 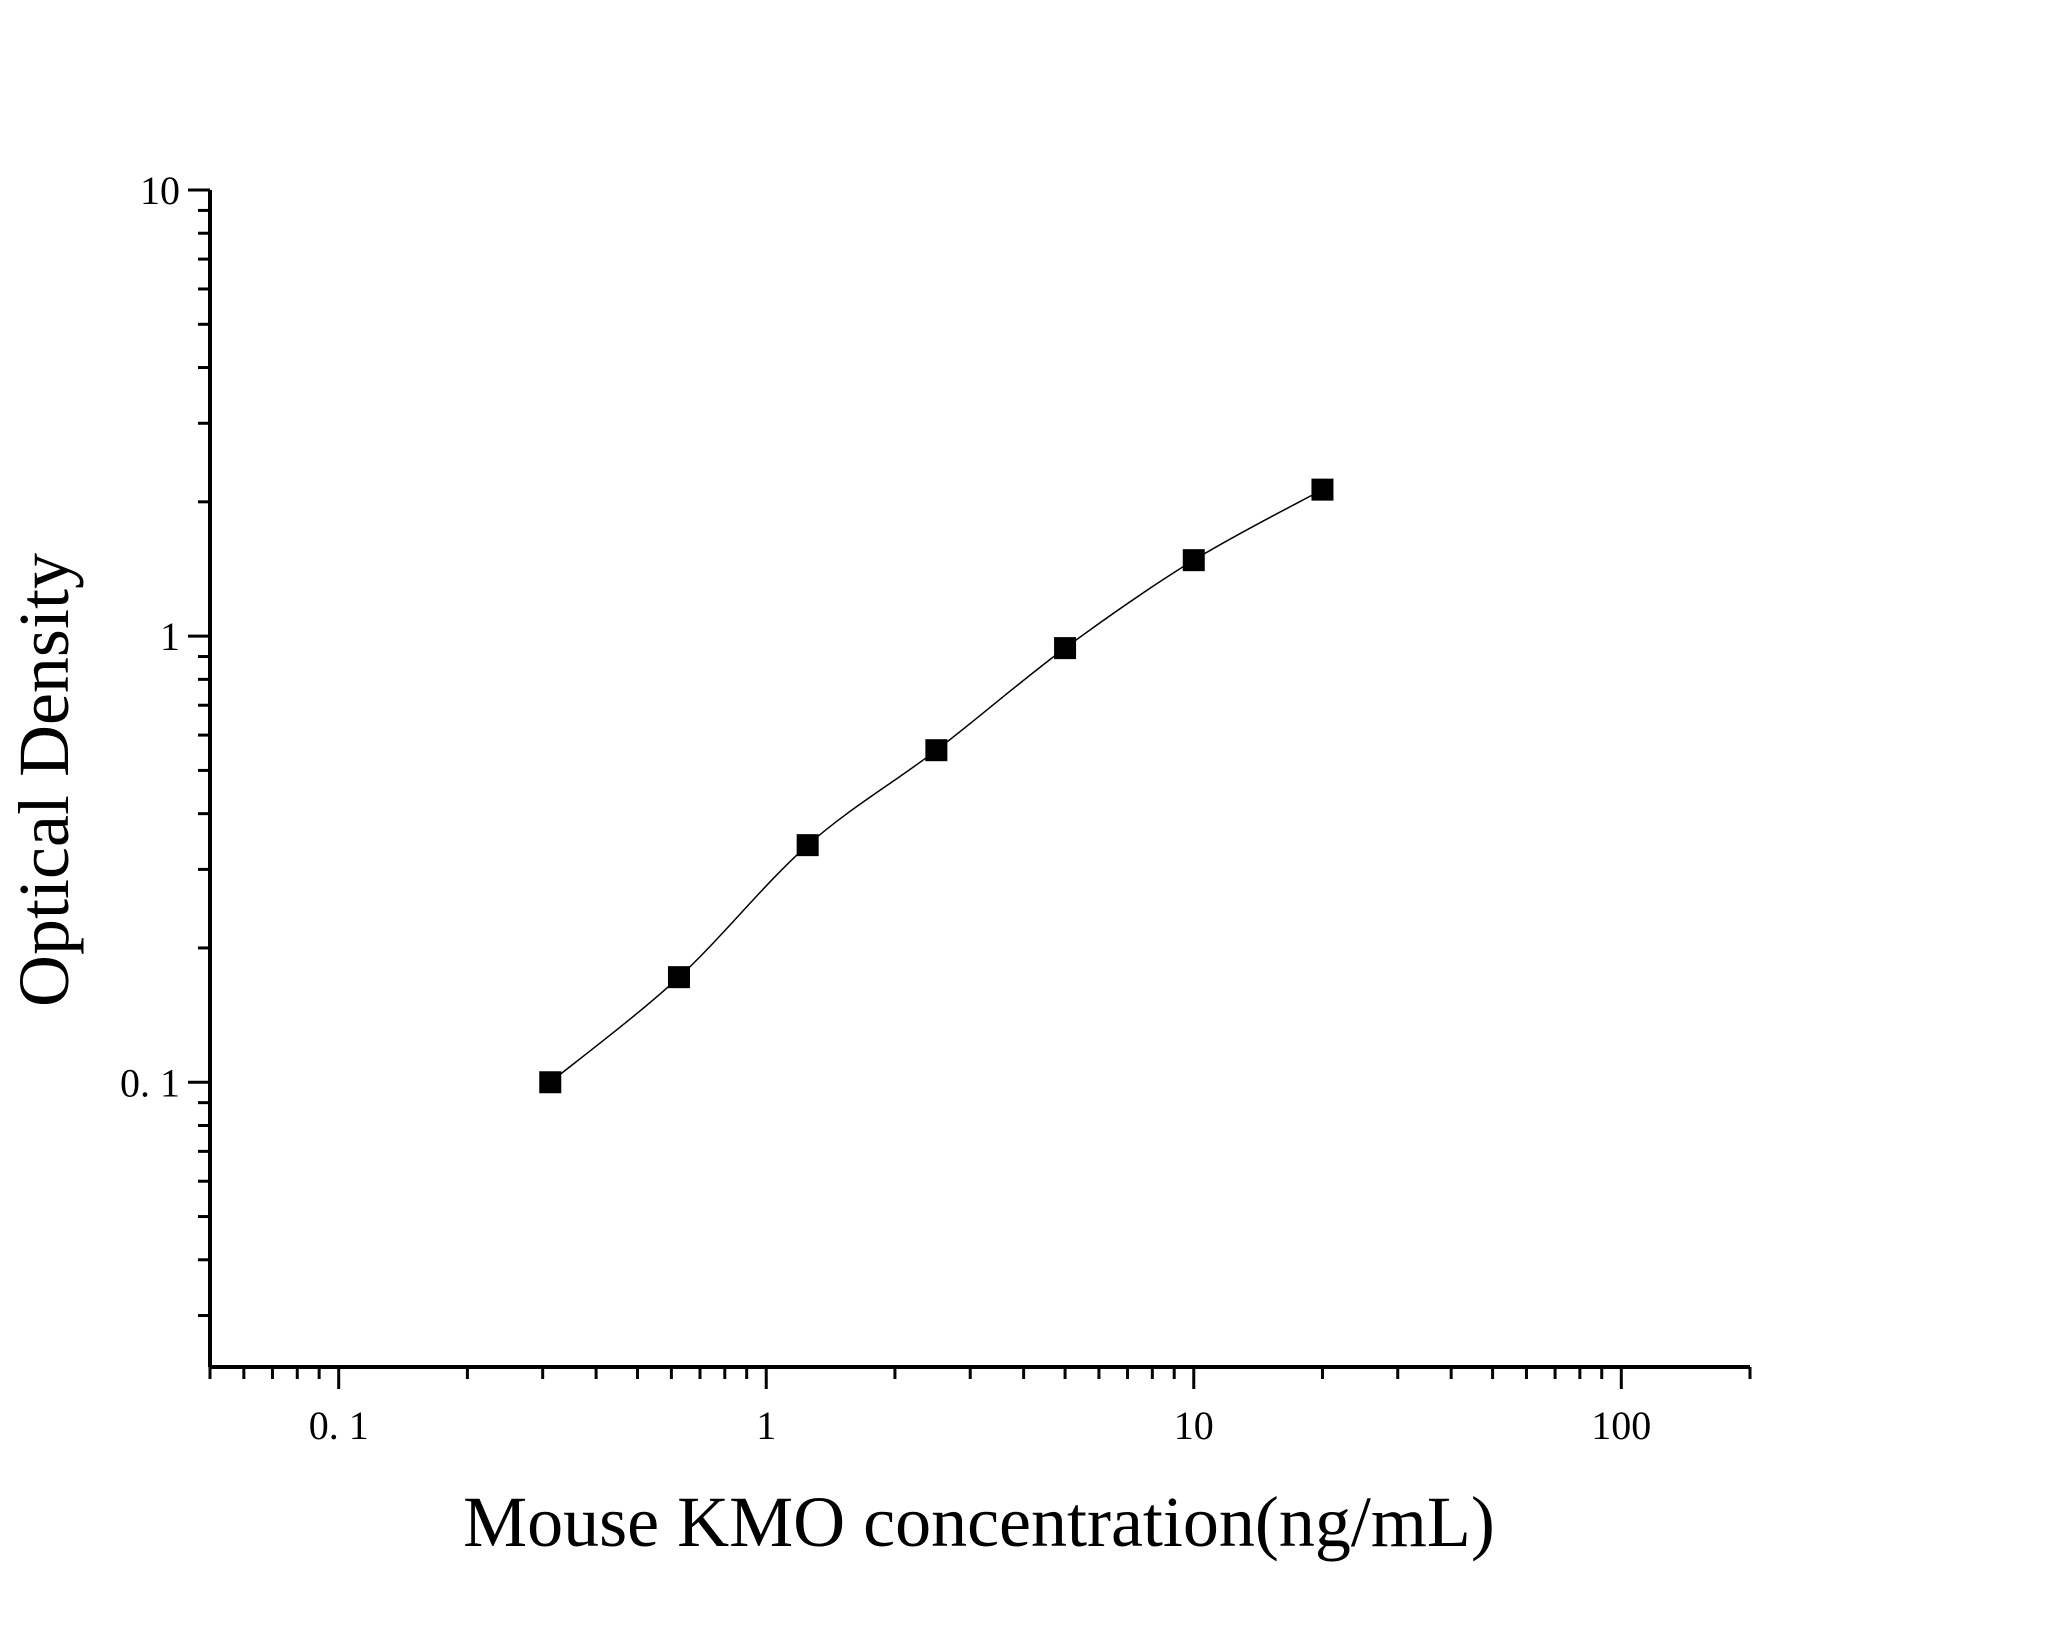 What do you see at coordinates (979, 1522) in the screenshot?
I see `x-axis-title: Mouse KMO concentration(ng/mL)` at bounding box center [979, 1522].